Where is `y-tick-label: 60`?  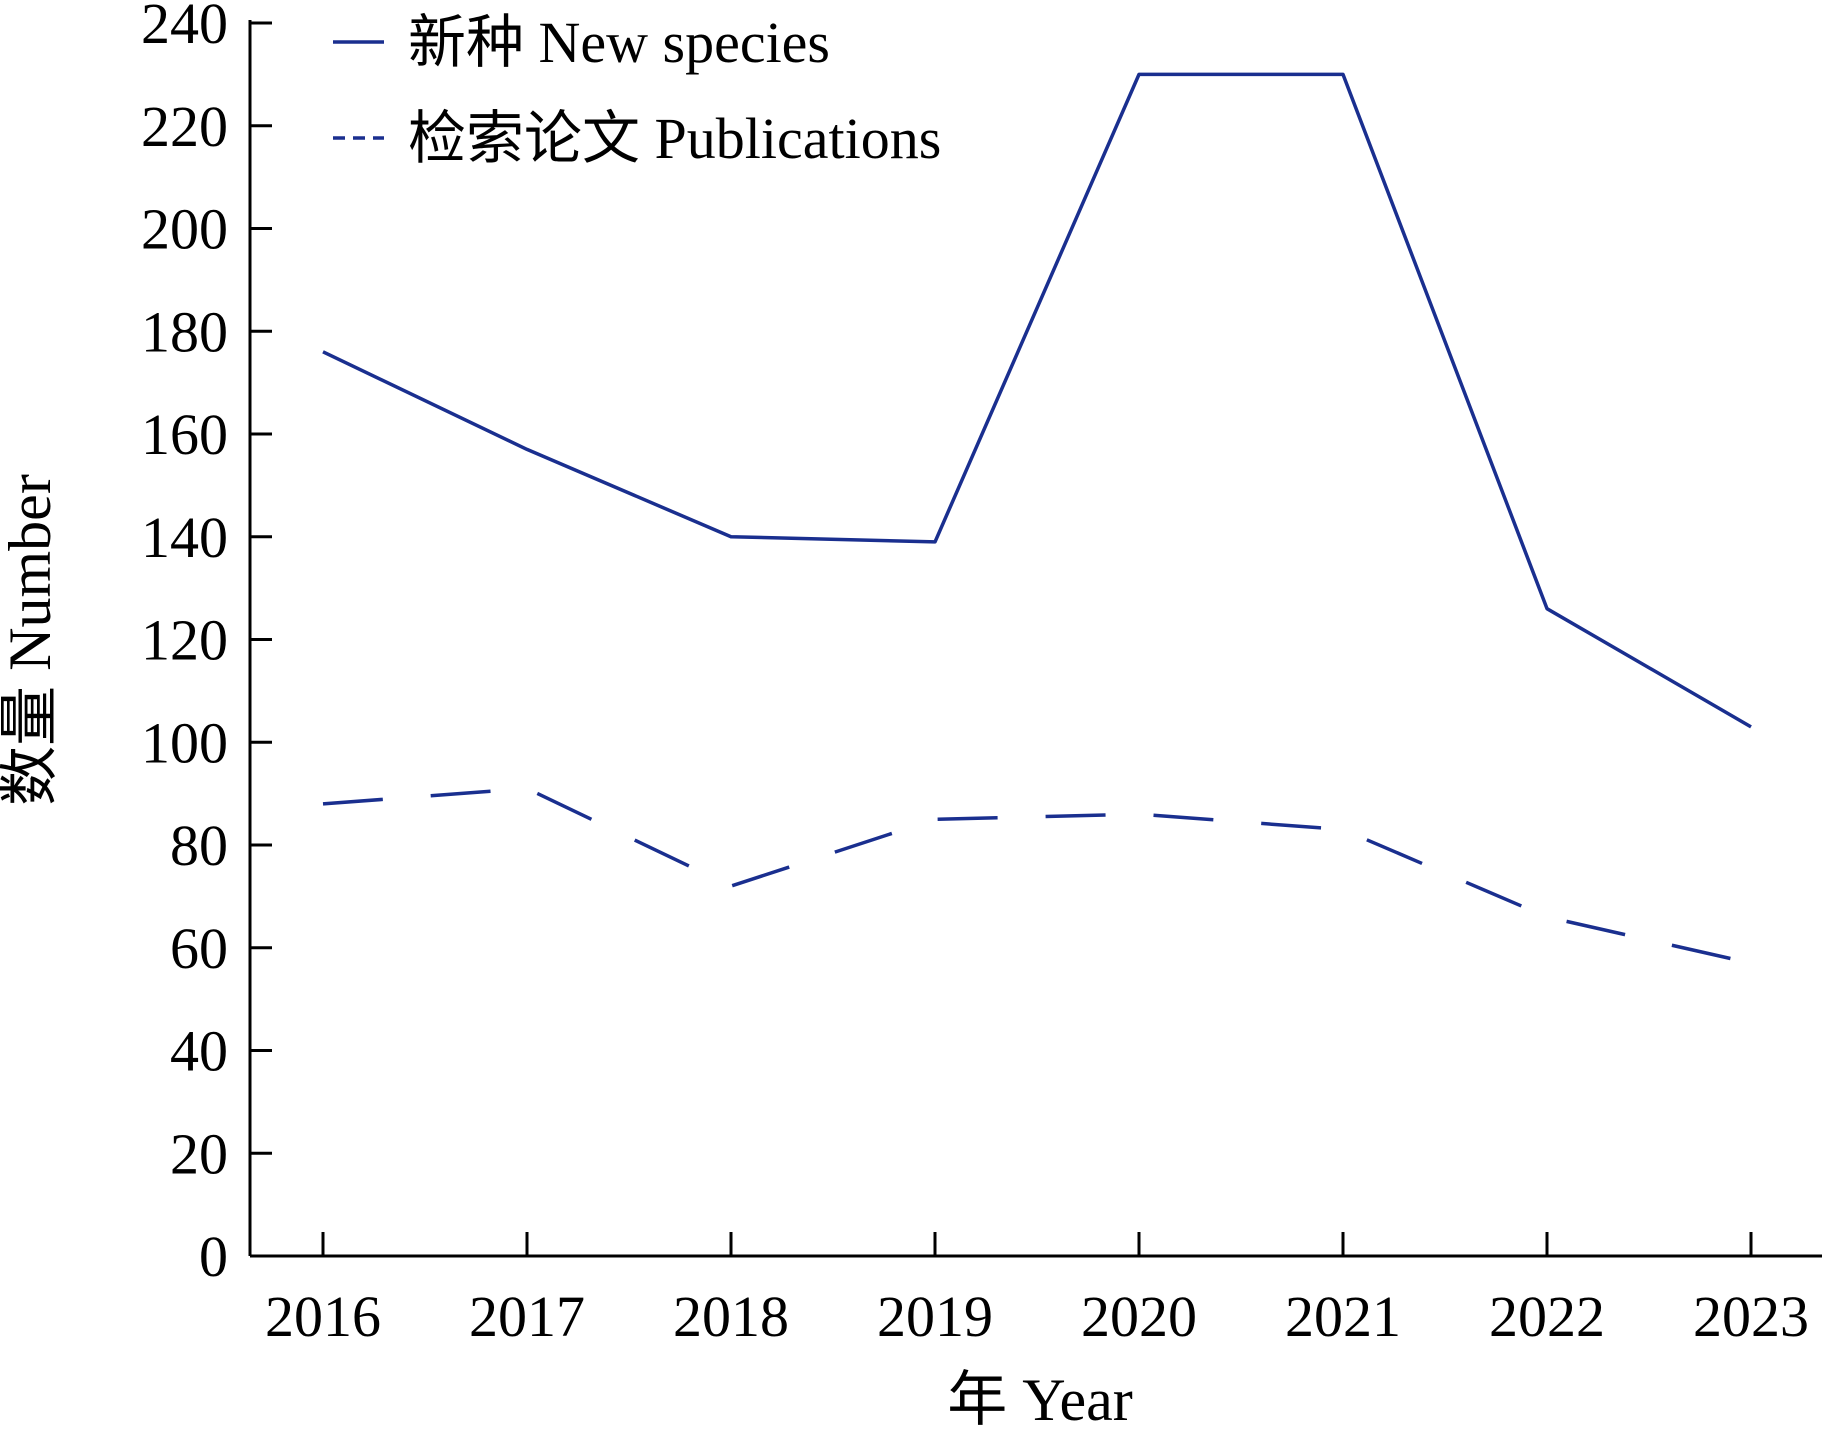 y-tick-label: 60 is located at coordinates (199, 948).